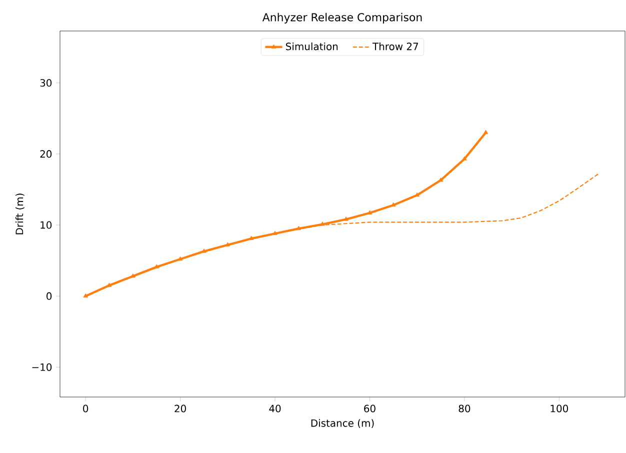 The width and height of the screenshot is (626, 453). What do you see at coordinates (275, 408) in the screenshot?
I see `x-tick-label: 40` at bounding box center [275, 408].